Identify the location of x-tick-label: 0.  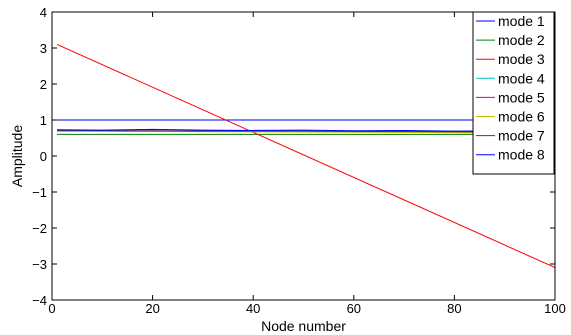
(51, 308).